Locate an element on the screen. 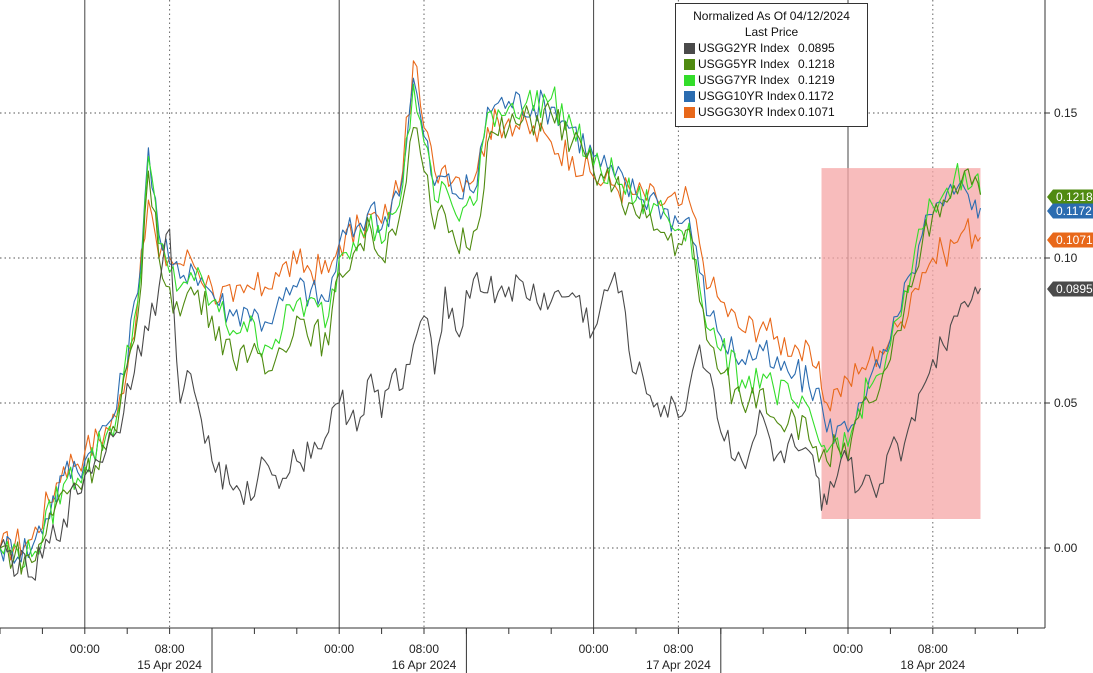 This screenshot has width=1093, height=673. legend-entry: USGG5YR Index 0.1218 is located at coordinates (771, 64).